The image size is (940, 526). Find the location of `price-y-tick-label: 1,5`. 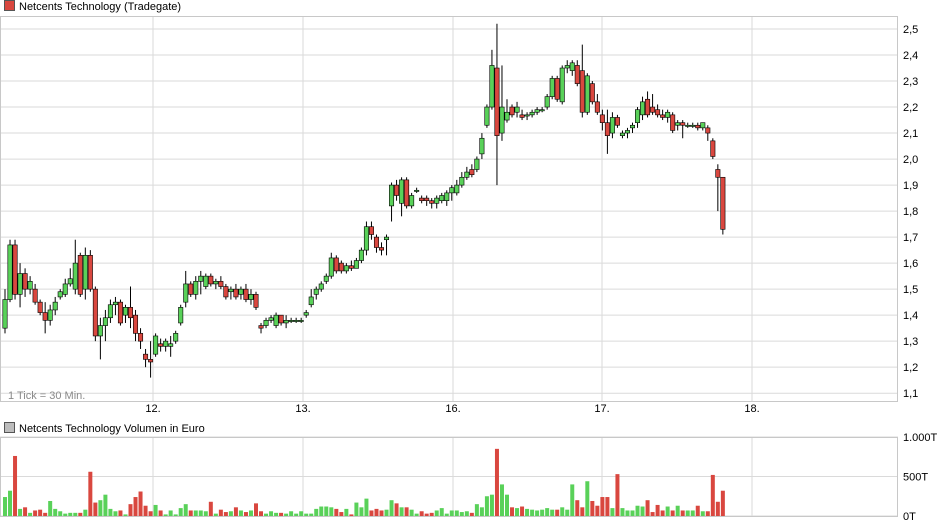

price-y-tick-label: 1,5 is located at coordinates (910, 290).